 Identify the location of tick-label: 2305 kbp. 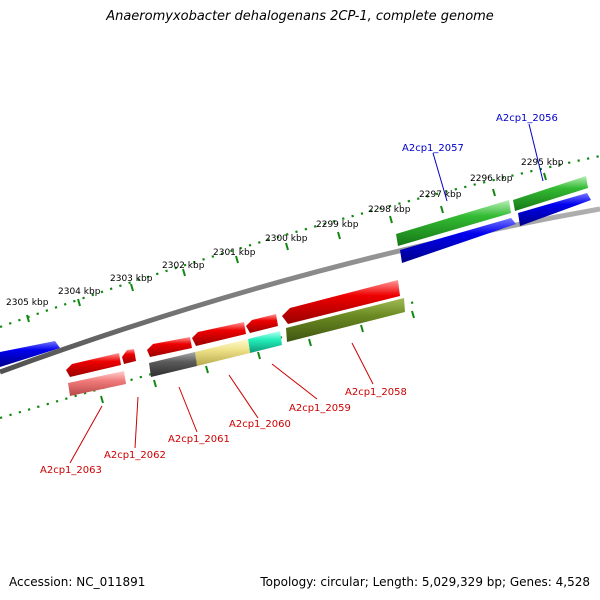
(27, 303).